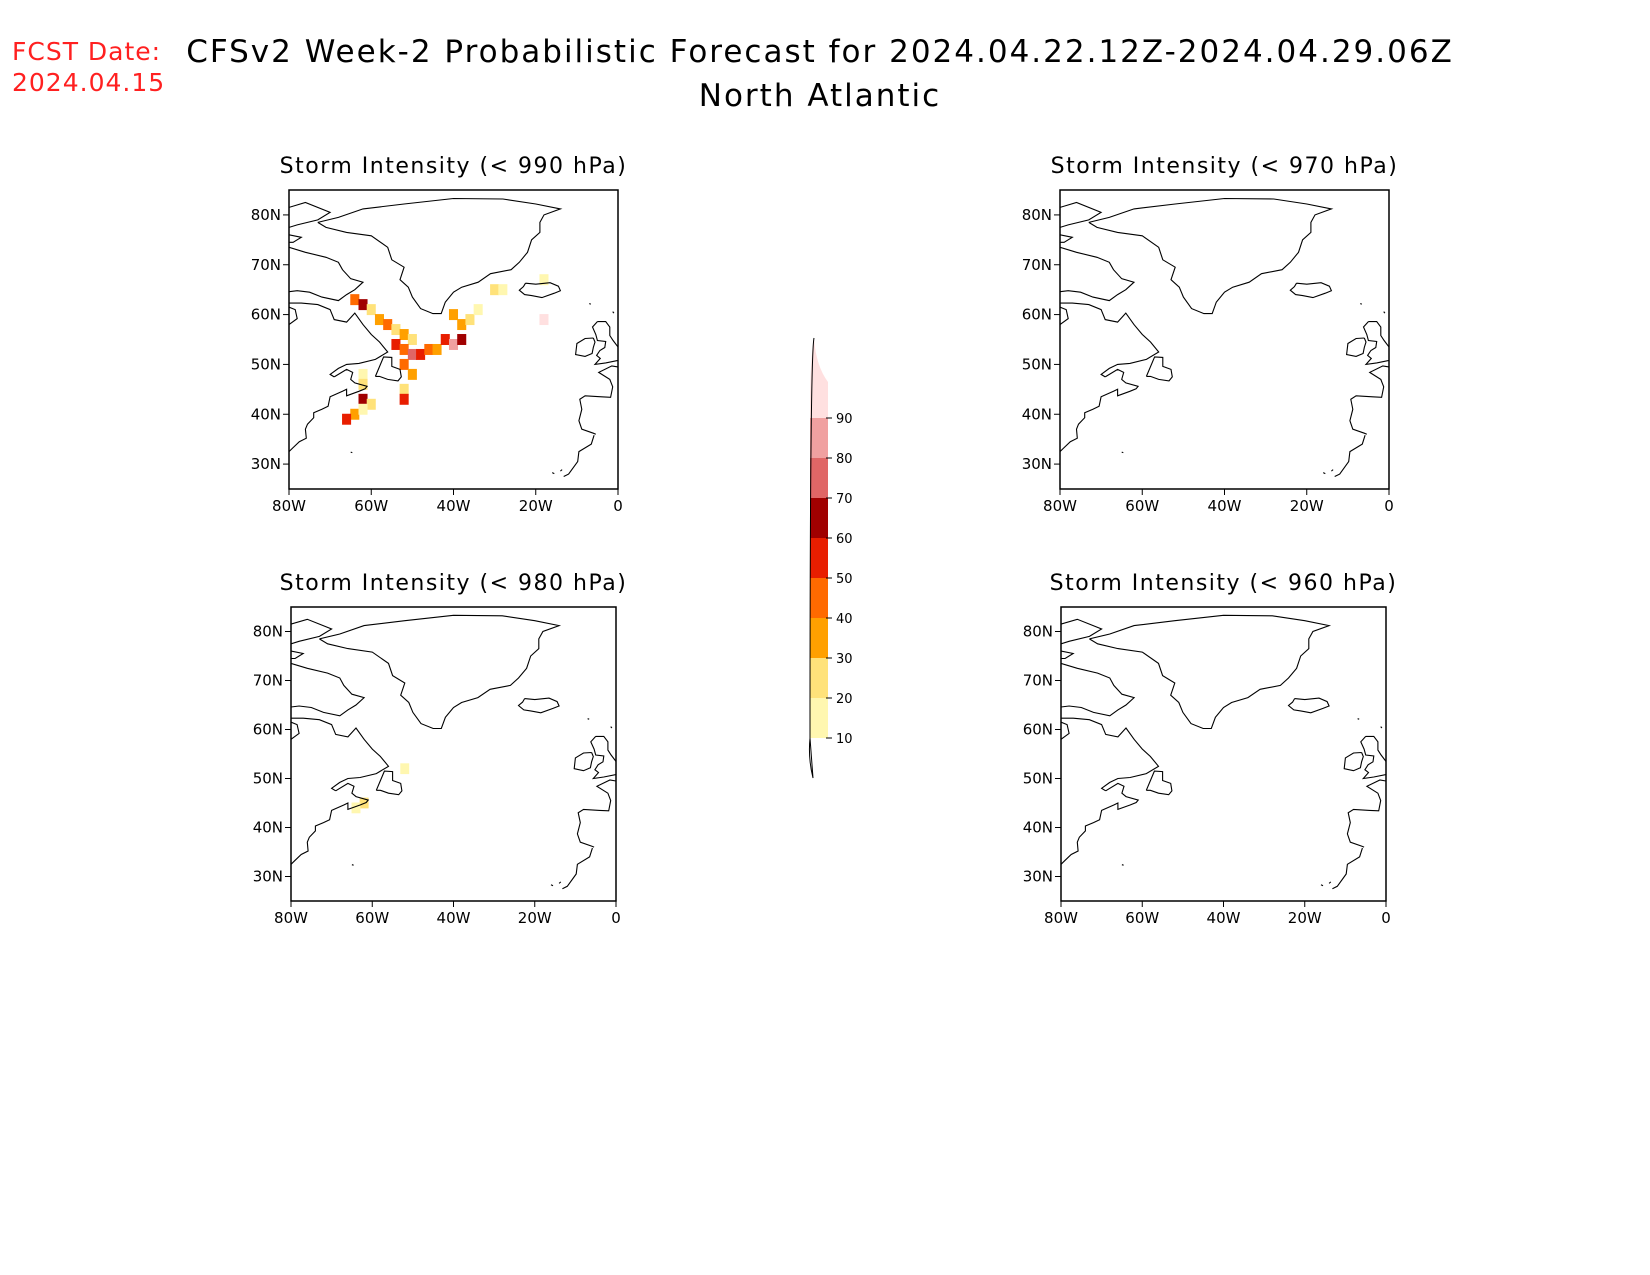 This screenshot has width=1650, height=1275. Describe the element at coordinates (88, 67) in the screenshot. I see `forecast-date-block: FCST Date: 2024.04.15` at that location.